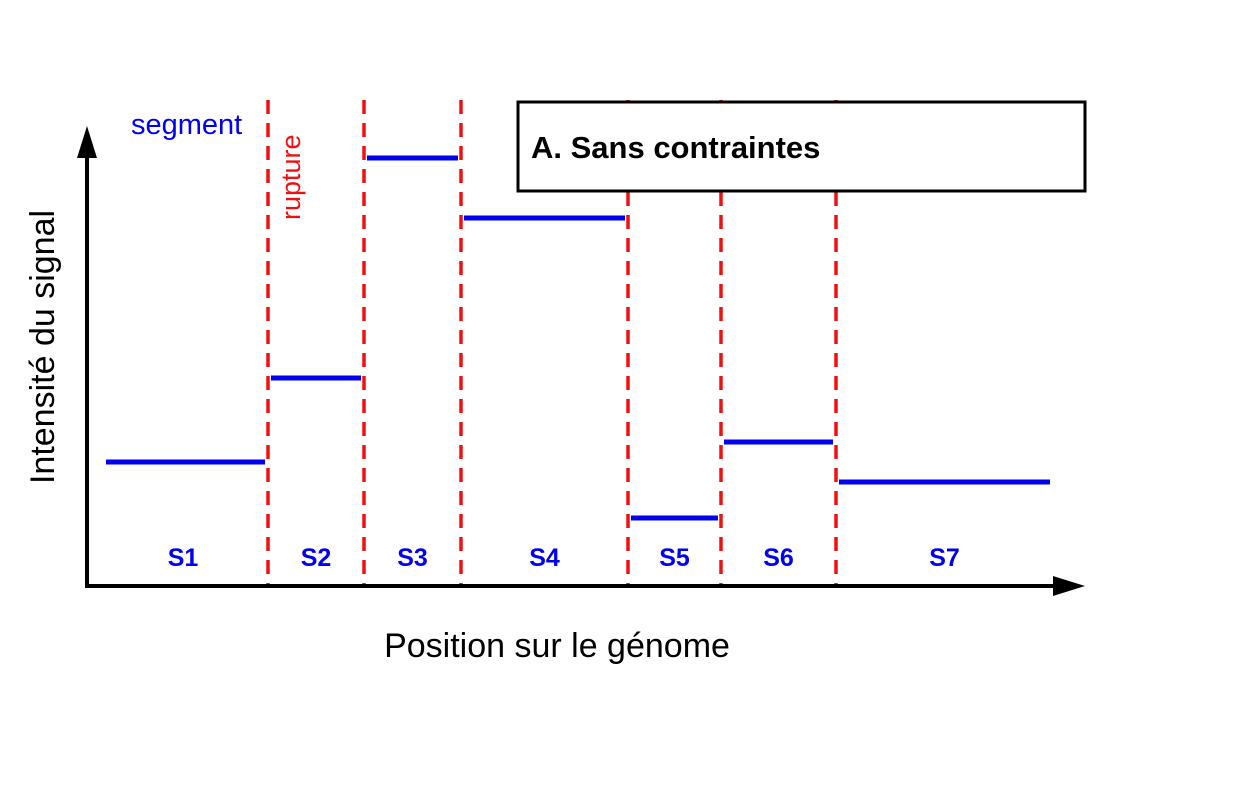  I want to click on segment-label-s1: S1, so click(183, 558).